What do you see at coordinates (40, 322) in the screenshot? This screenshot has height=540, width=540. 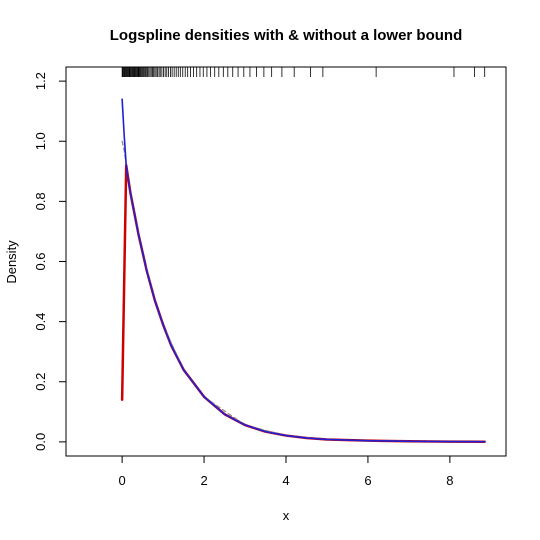 I see `y-tick-label: 0.4` at bounding box center [40, 322].